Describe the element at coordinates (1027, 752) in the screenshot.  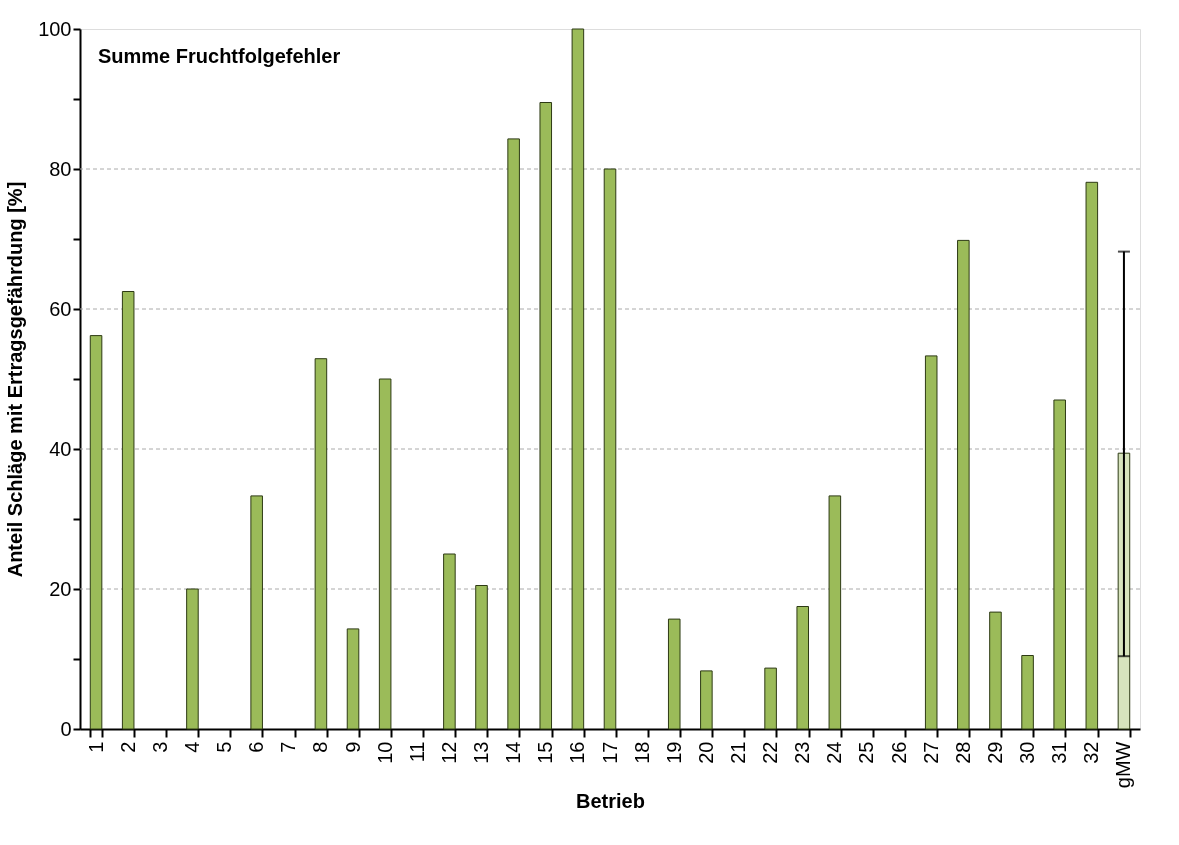
I see `x-tick-label: 30` at that location.